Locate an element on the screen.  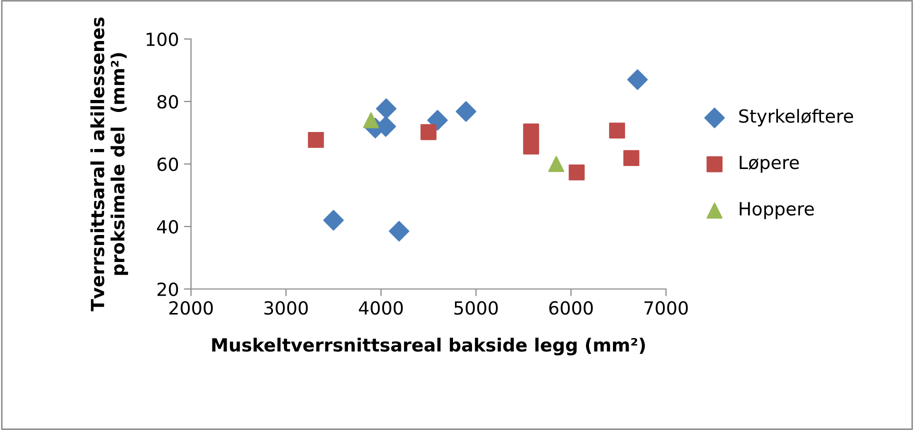
x-tick-label: 5000 is located at coordinates (476, 308).